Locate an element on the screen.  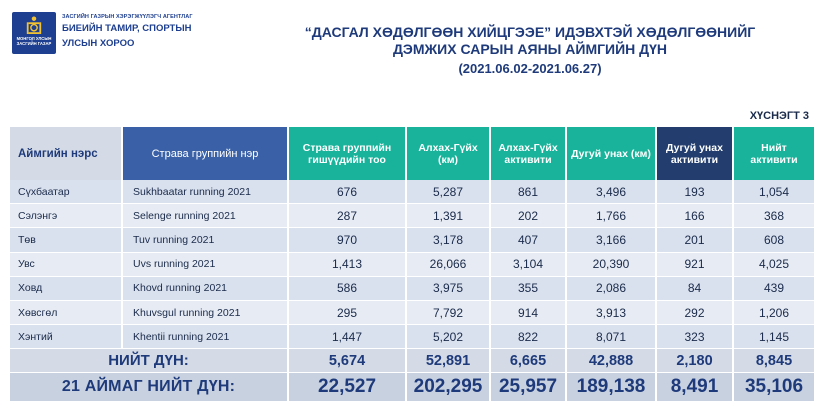
cell-walk-km: 3,178 is located at coordinates (449, 240).